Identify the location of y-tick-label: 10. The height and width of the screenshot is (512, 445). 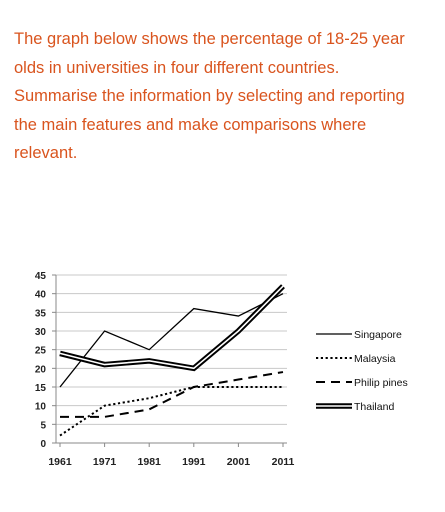
(41, 407).